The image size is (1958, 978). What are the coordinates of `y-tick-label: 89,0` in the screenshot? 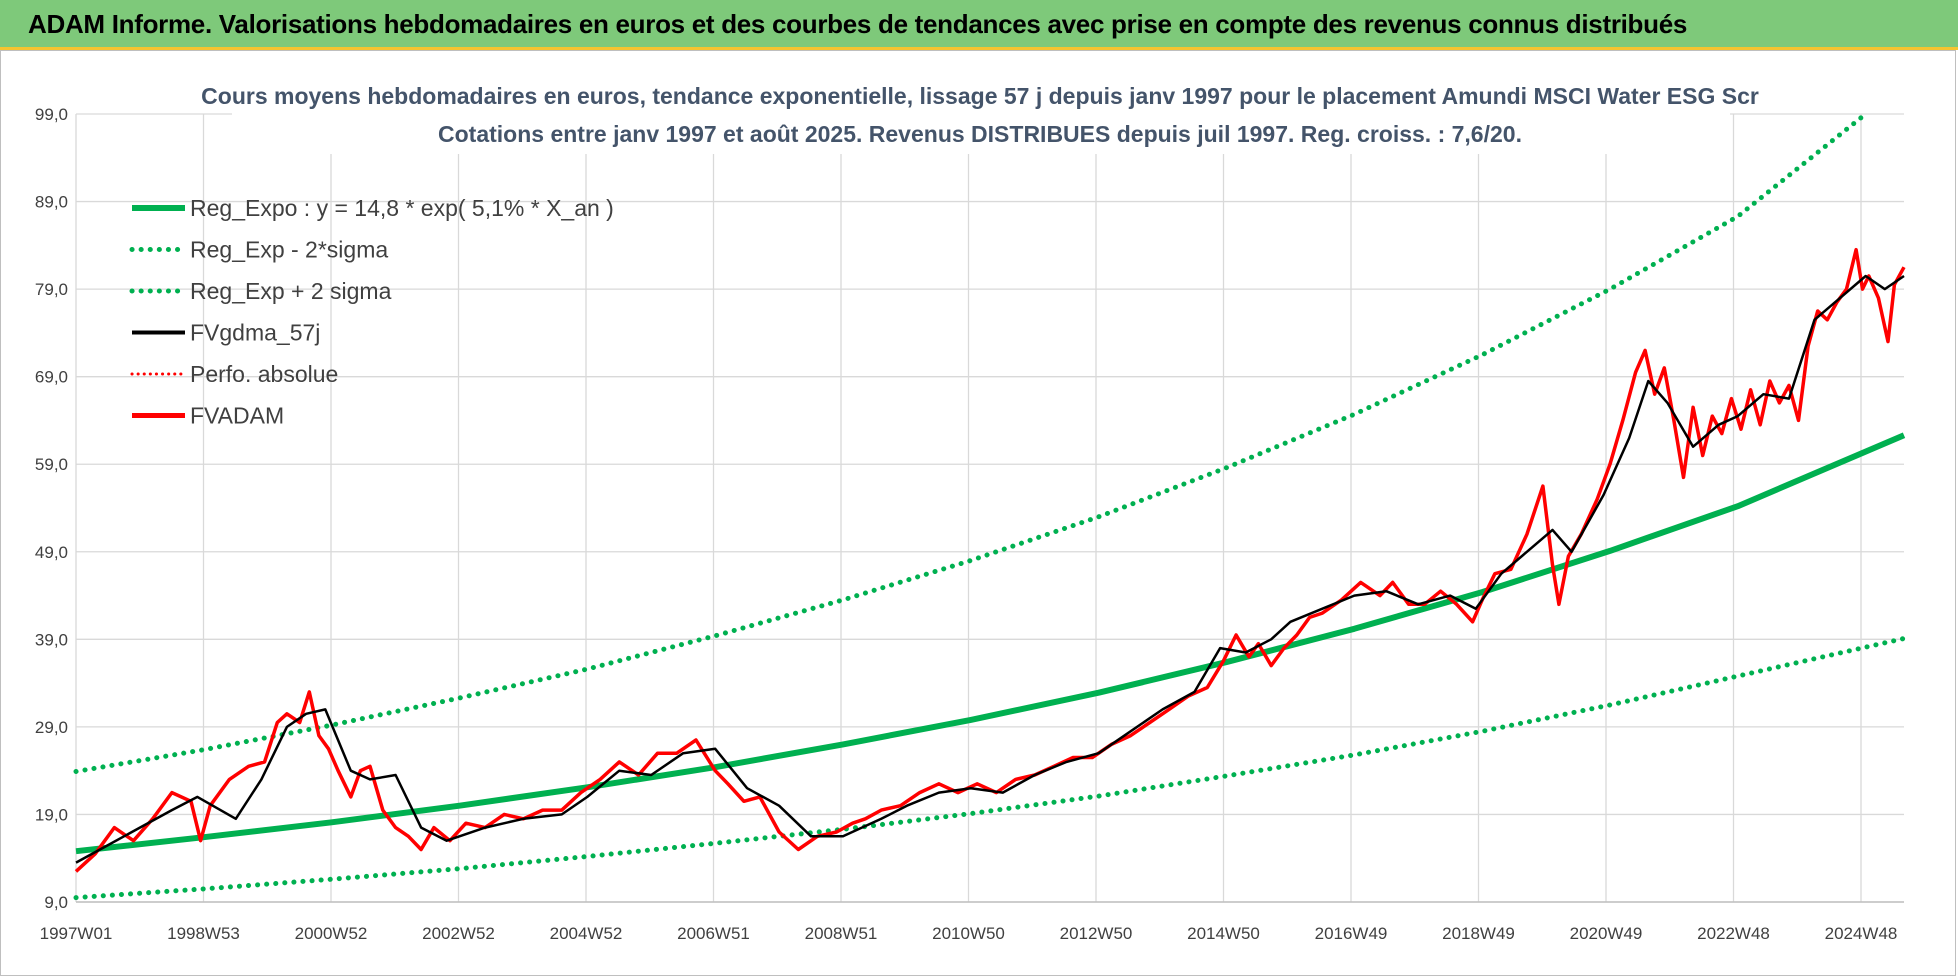 It's located at (51, 202).